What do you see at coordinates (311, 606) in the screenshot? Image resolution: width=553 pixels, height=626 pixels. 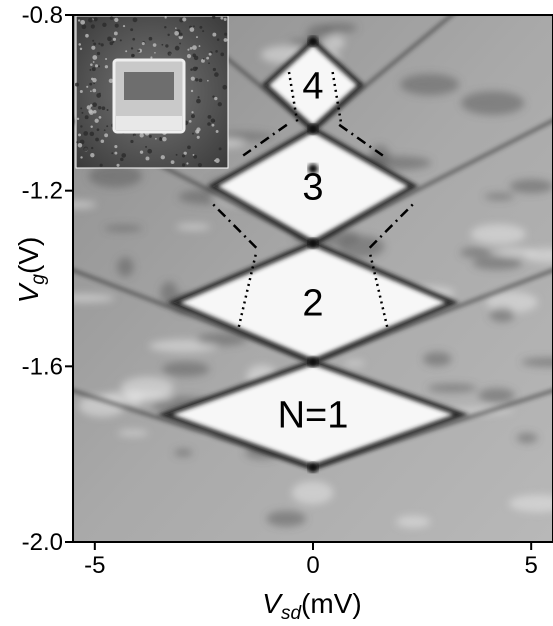 I see `x-axis-label: Vsd(mV)` at bounding box center [311, 606].